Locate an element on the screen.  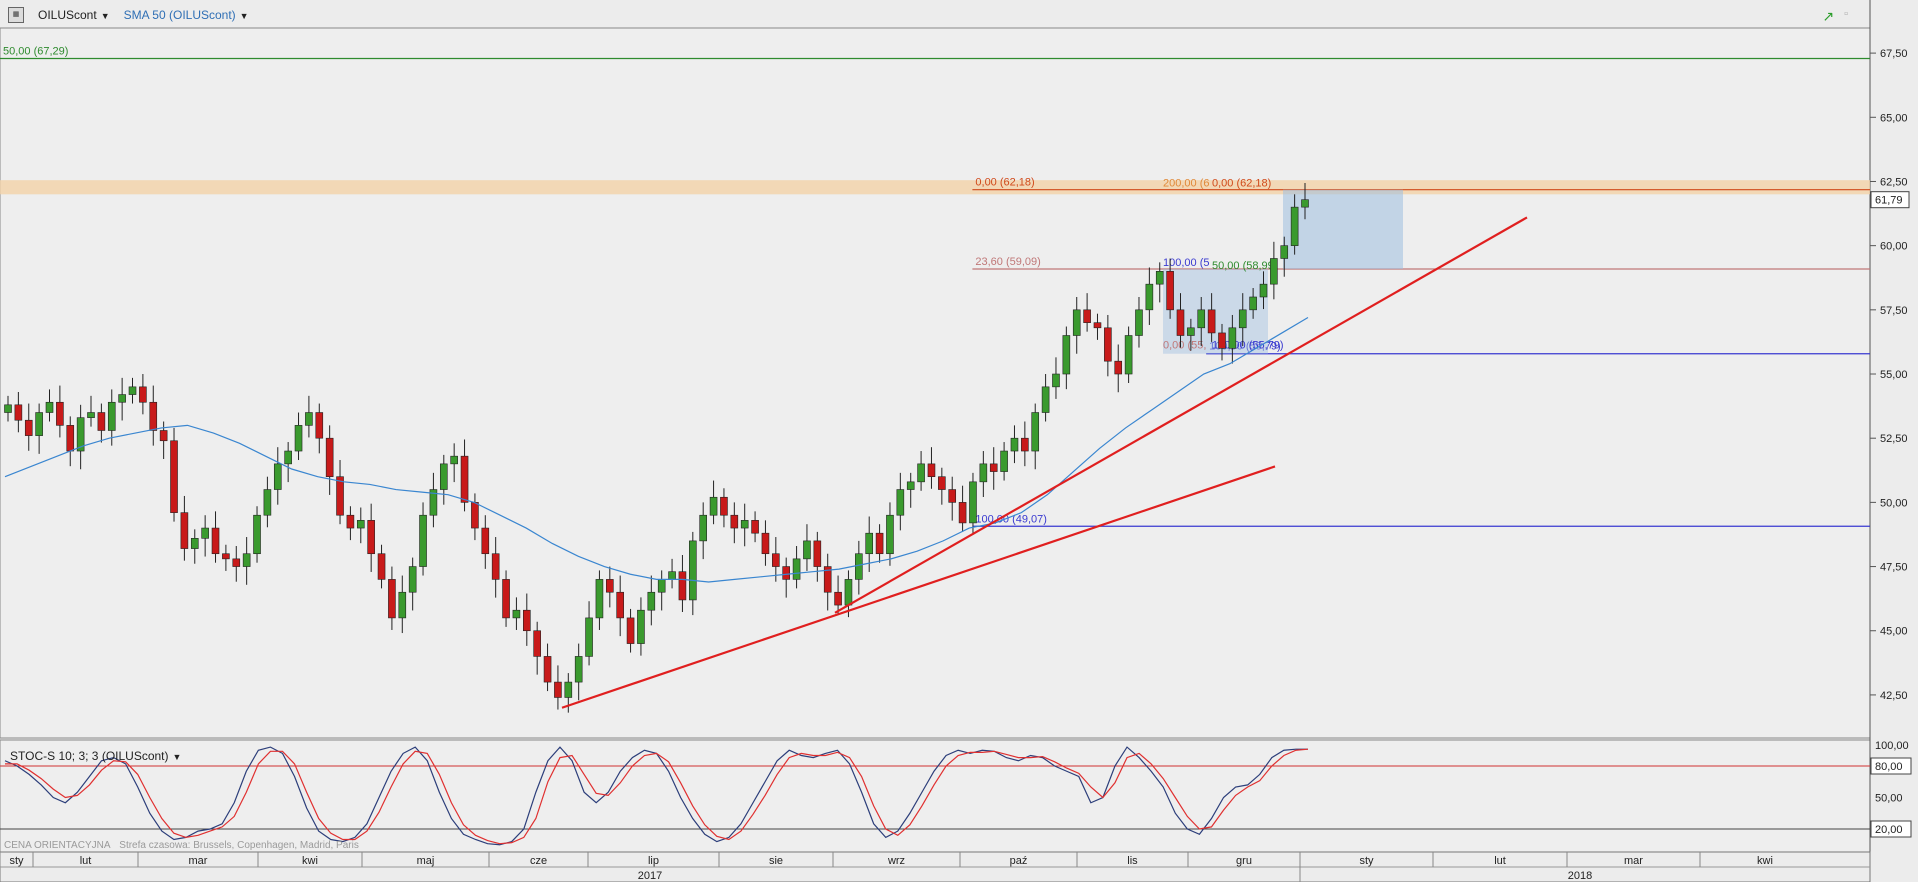
trend-arrow-icon: ↗ is located at coordinates (1828, 16).